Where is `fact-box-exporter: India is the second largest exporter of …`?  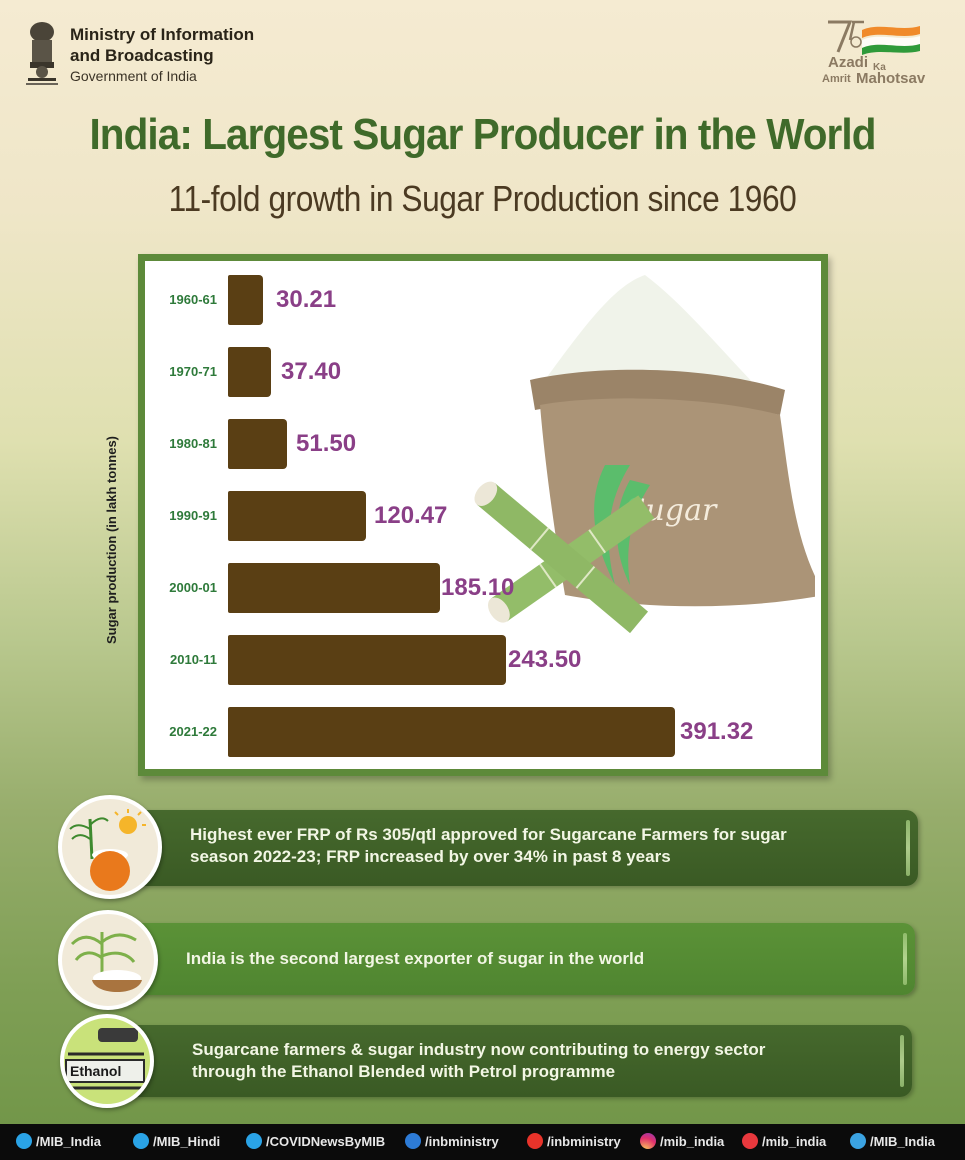 fact-box-exporter: India is the second largest exporter of … is located at coordinates (507, 959).